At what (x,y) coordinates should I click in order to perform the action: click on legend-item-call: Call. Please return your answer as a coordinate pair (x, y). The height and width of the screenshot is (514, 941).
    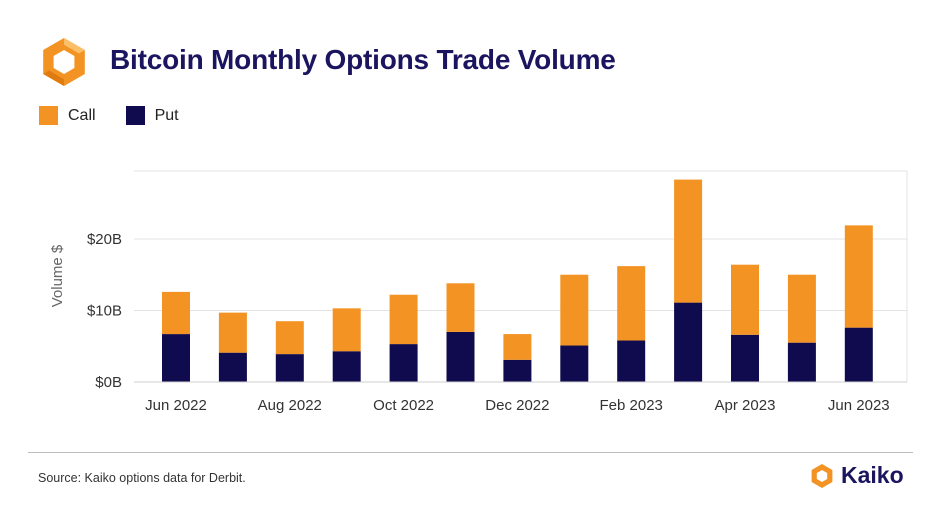
    Looking at the image, I should click on (67, 115).